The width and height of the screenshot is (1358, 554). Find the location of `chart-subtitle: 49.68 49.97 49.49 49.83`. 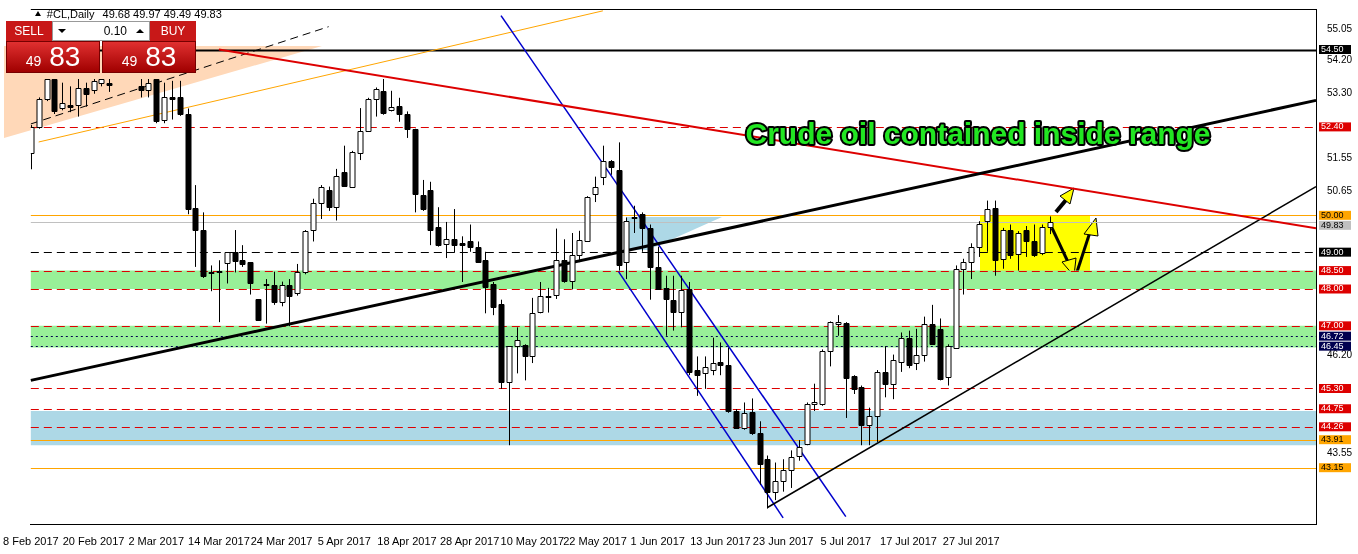

chart-subtitle: 49.68 49.97 49.49 49.83 is located at coordinates (162, 14).